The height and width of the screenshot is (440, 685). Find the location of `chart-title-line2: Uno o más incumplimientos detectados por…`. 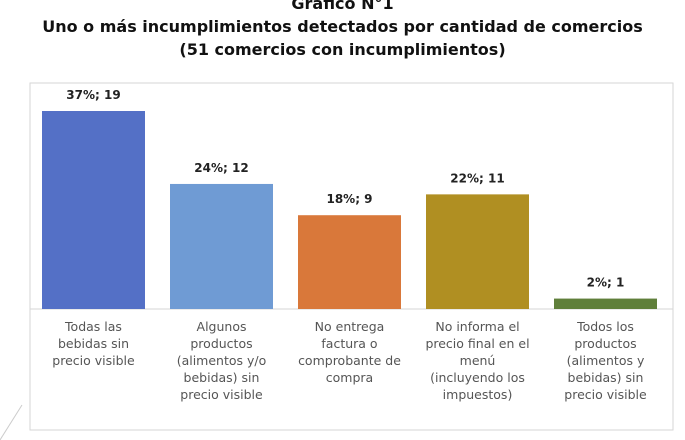

chart-title-line2: Uno o más incumplimientos detectados por… is located at coordinates (342, 26).